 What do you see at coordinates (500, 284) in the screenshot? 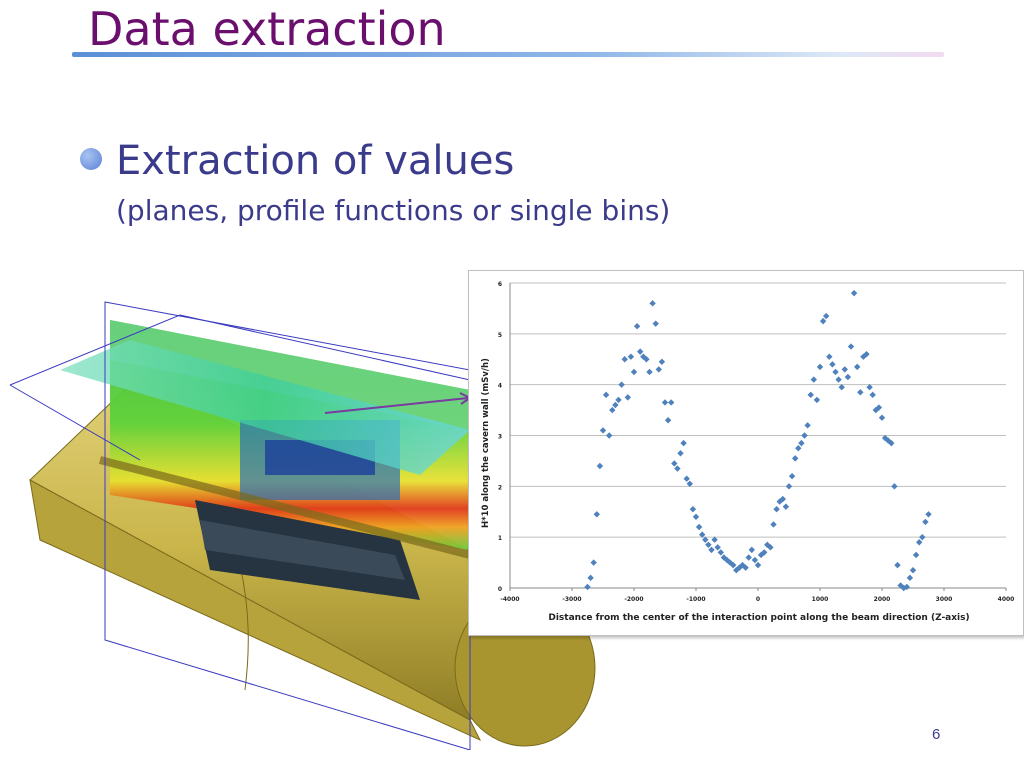
I see `y-tick-label: 6` at bounding box center [500, 284].